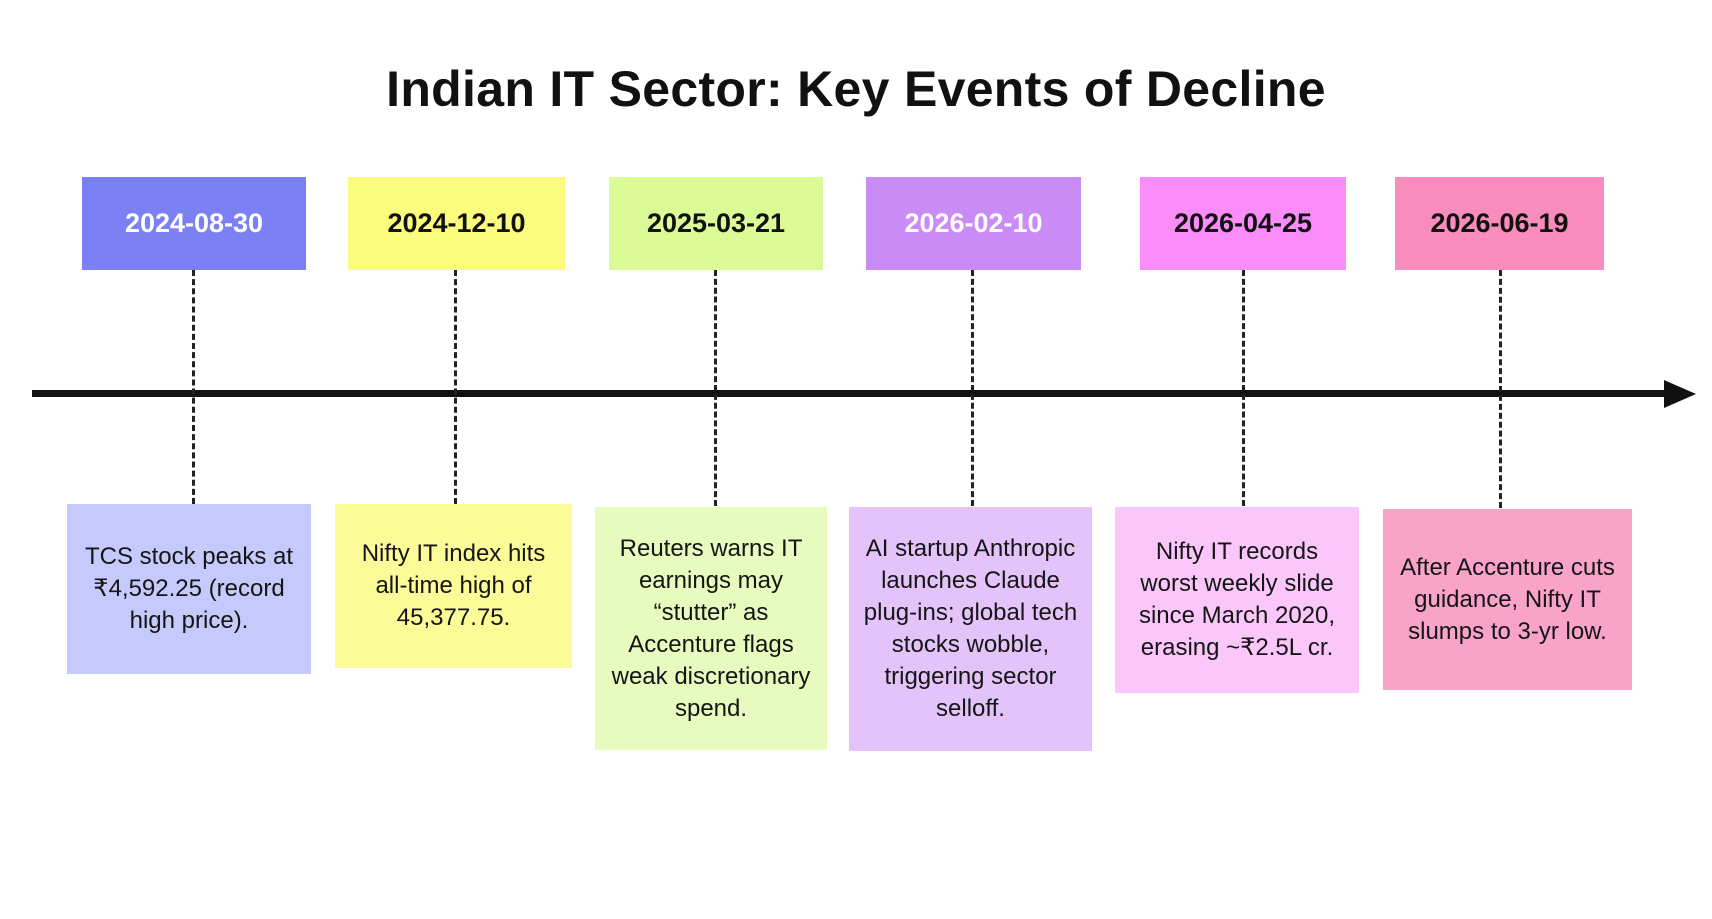 This screenshot has height=919, width=1712. What do you see at coordinates (716, 223) in the screenshot?
I see `event-date-3: 2025-03-21` at bounding box center [716, 223].